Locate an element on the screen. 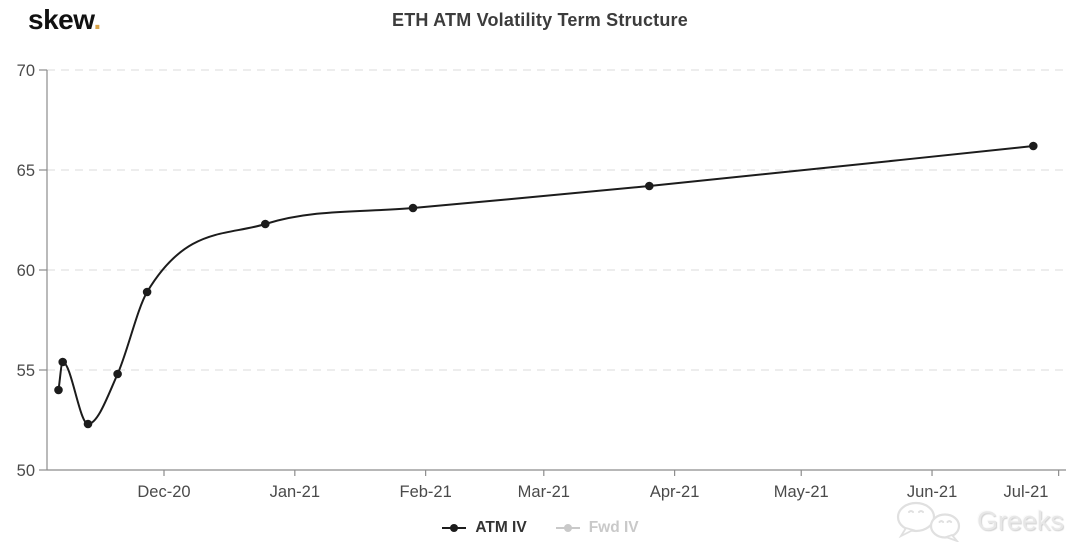  skew-logo: skew. is located at coordinates (64, 20).